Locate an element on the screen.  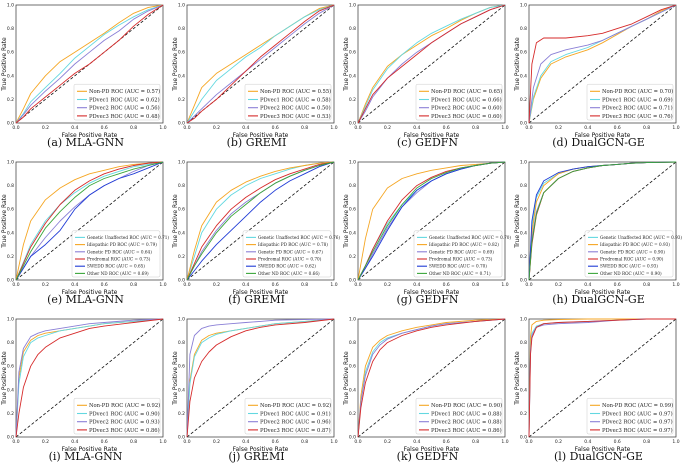
legend-entry: PDvec1 ROC (AUC = 0.66) is located at coordinates (466, 99).